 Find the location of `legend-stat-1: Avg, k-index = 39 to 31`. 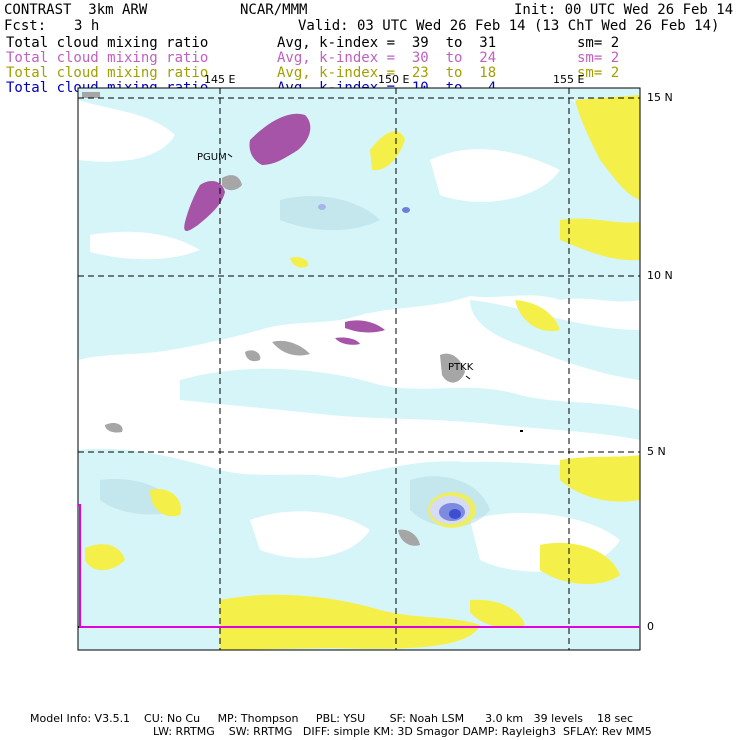

legend-stat-1: Avg, k-index = 39 to 31 is located at coordinates (387, 43).